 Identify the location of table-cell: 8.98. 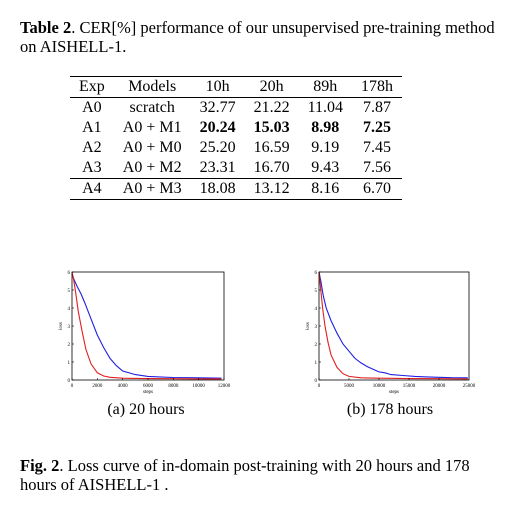
(325, 127).